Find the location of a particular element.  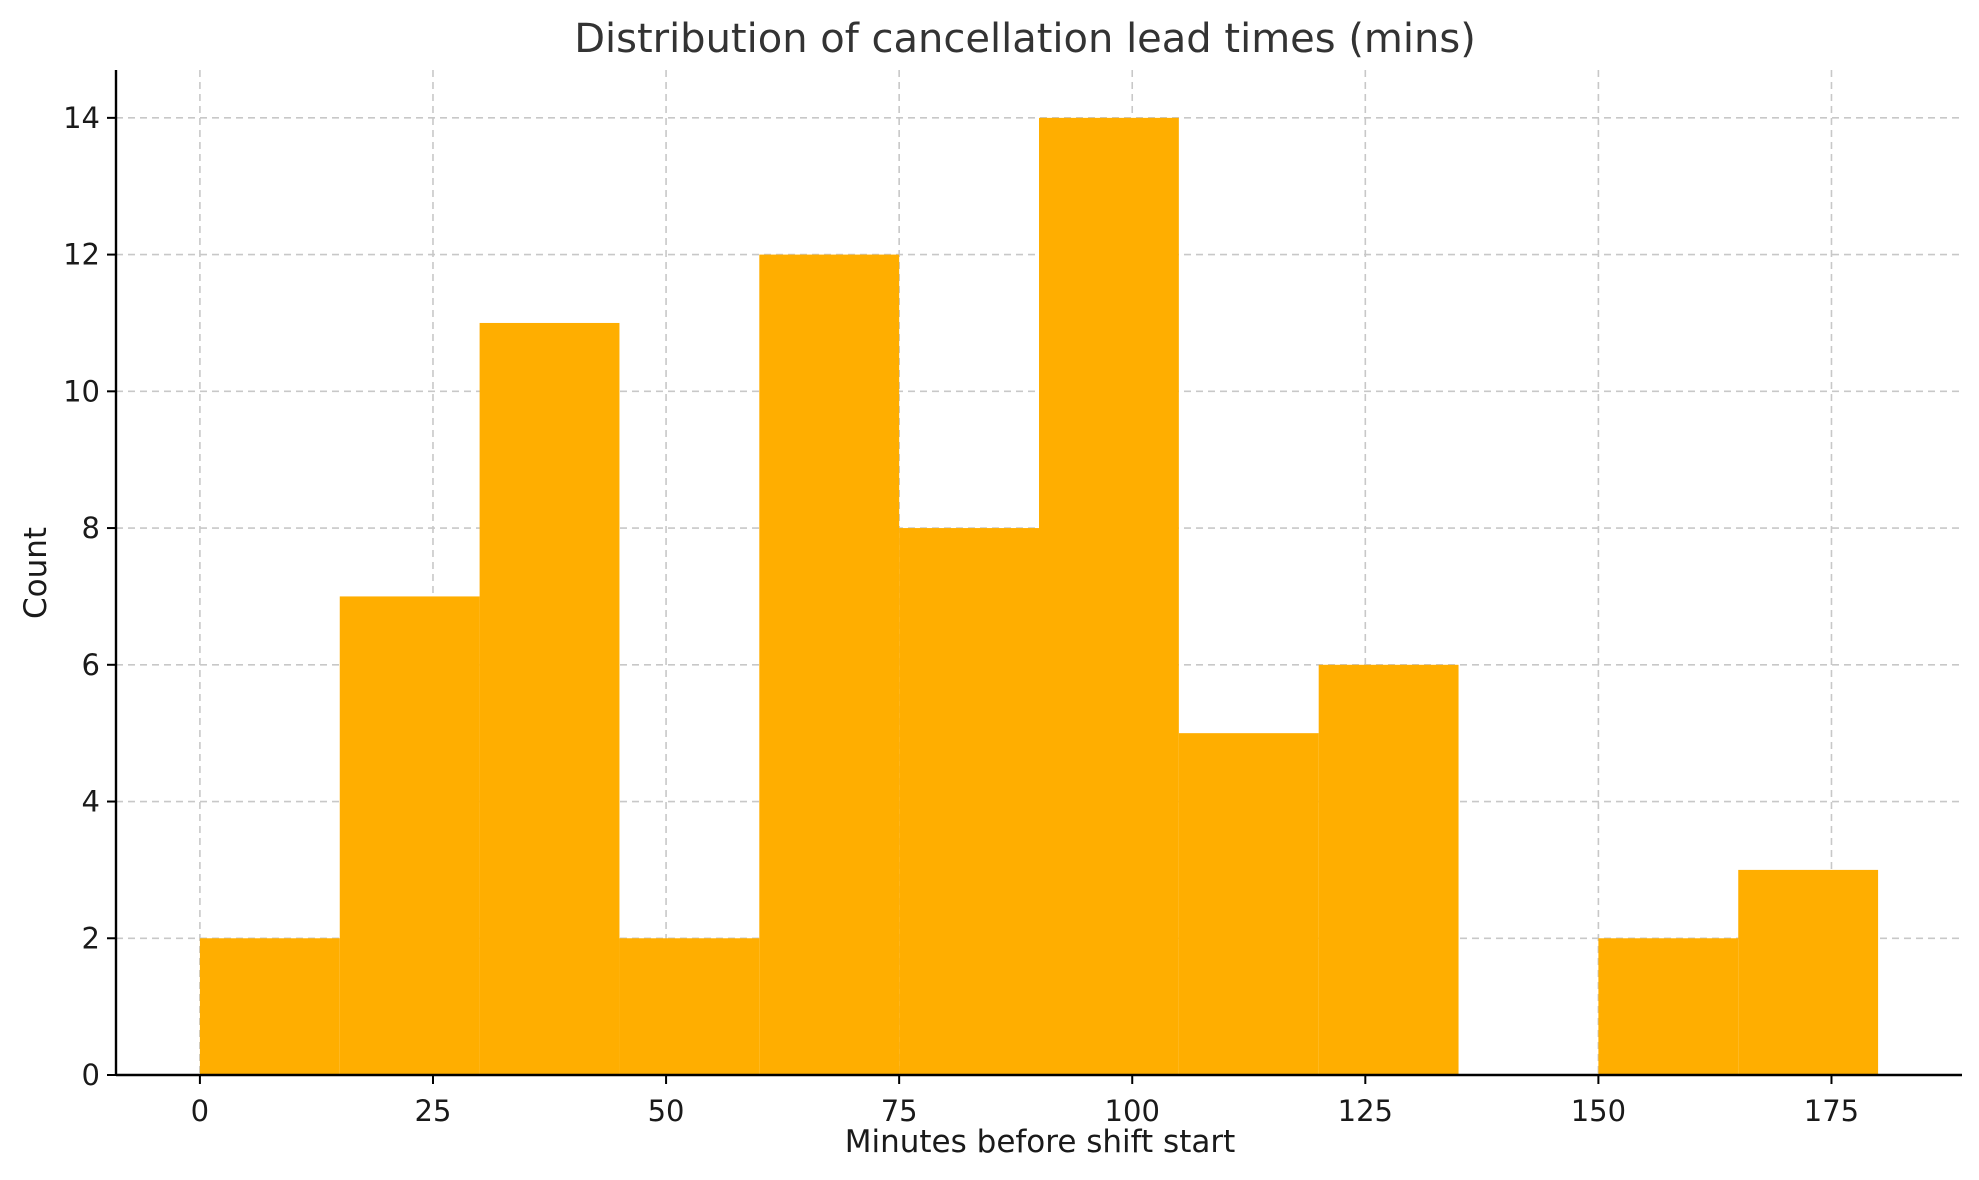

x-tick-label: 100 is located at coordinates (1132, 1111).